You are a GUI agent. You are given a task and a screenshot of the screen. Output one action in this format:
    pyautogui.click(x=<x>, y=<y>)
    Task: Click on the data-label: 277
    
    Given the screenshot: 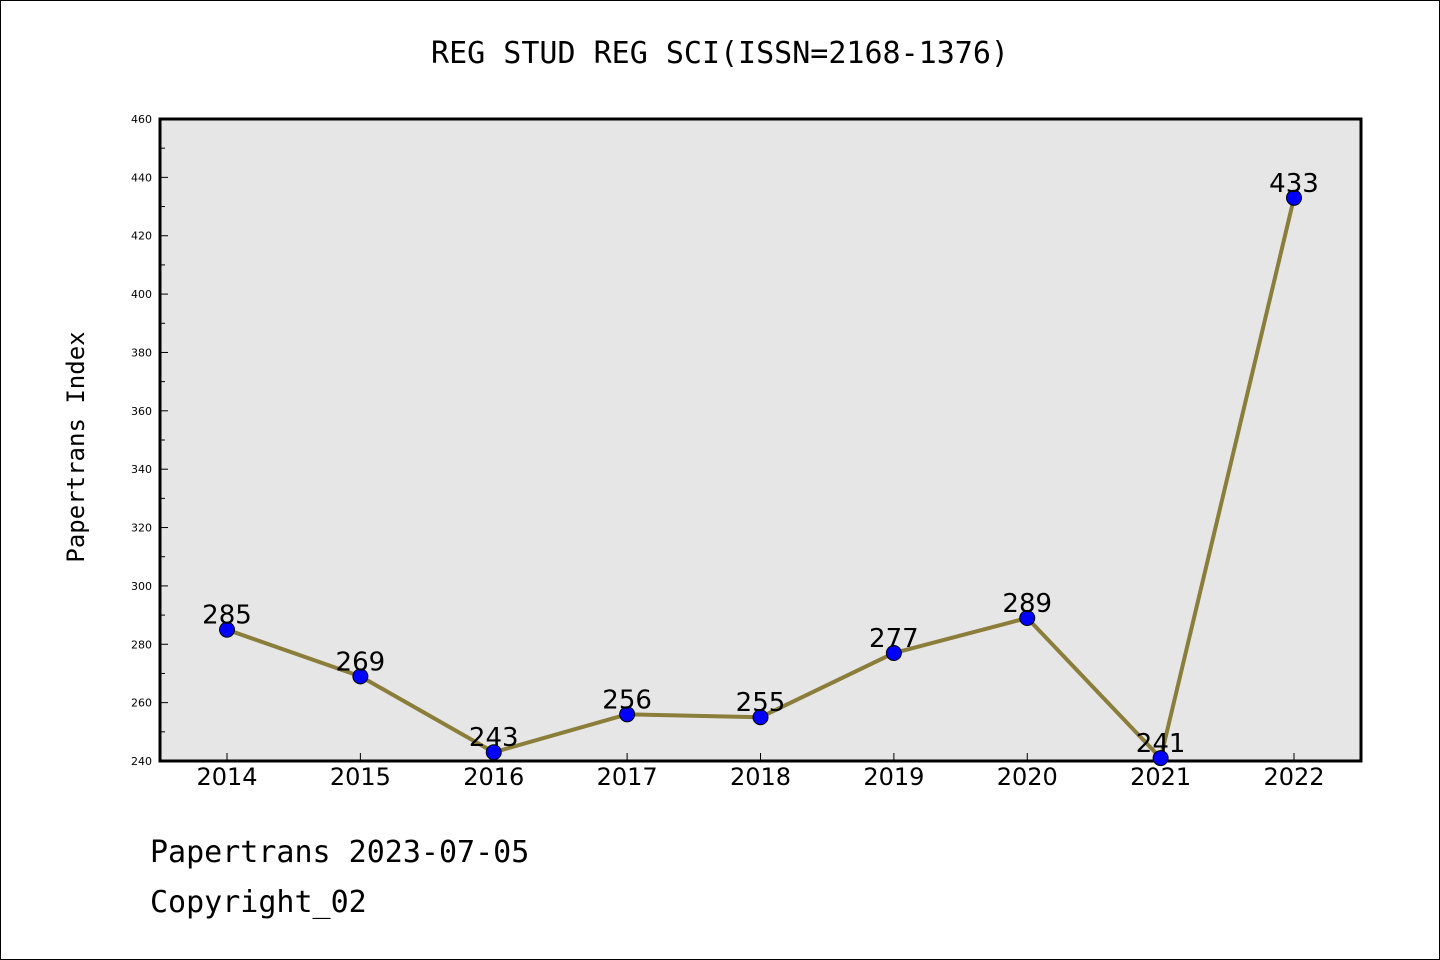 What is the action you would take?
    pyautogui.click(x=894, y=639)
    